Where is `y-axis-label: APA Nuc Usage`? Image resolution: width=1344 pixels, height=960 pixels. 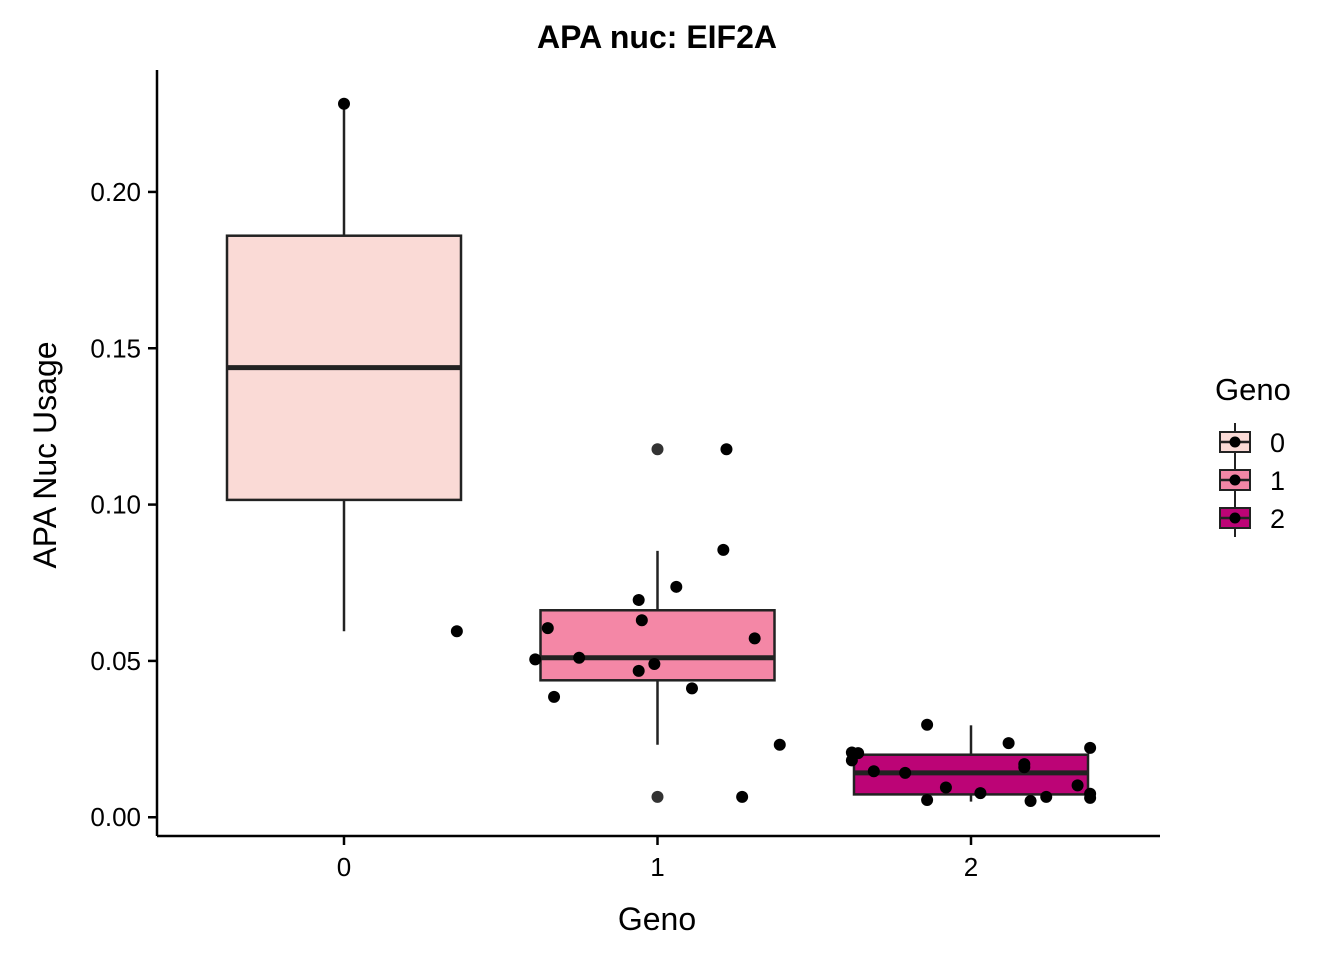 y-axis-label: APA Nuc Usage is located at coordinates (45, 454).